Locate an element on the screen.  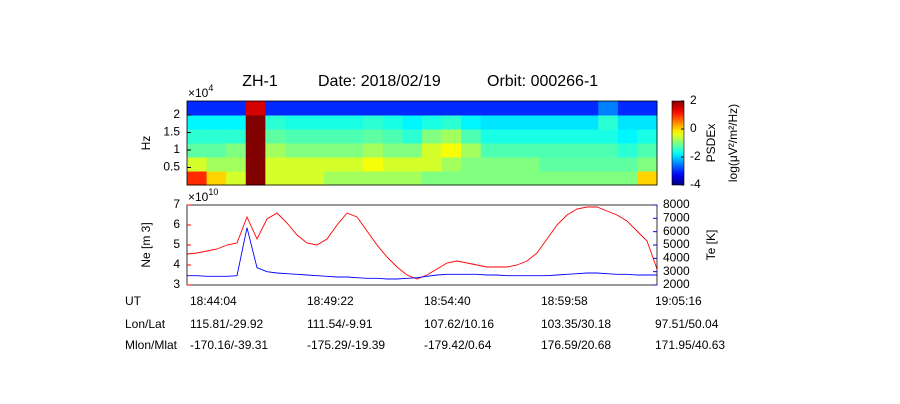
axis-multiplier: ×10⁴ is located at coordinates (200, 91).